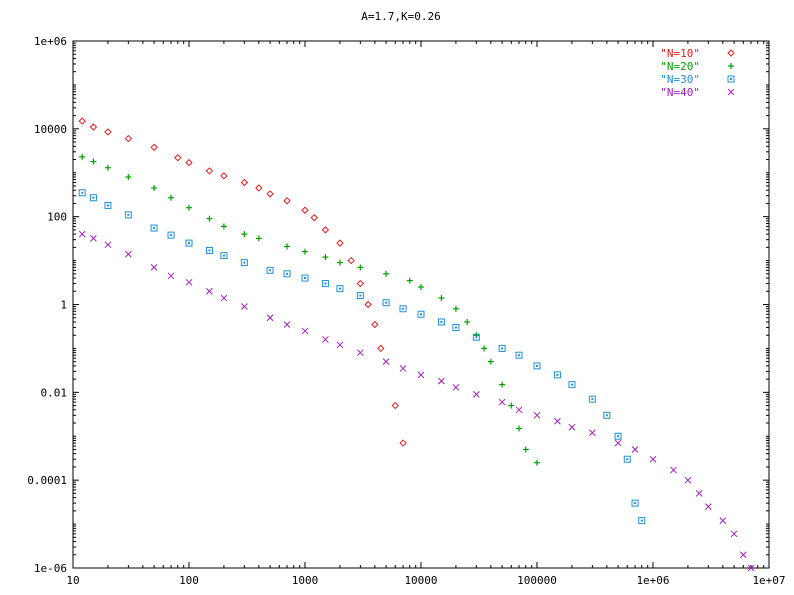 This screenshot has width=794, height=595. Describe the element at coordinates (652, 580) in the screenshot. I see `x-tick-label: 1e+06` at that location.